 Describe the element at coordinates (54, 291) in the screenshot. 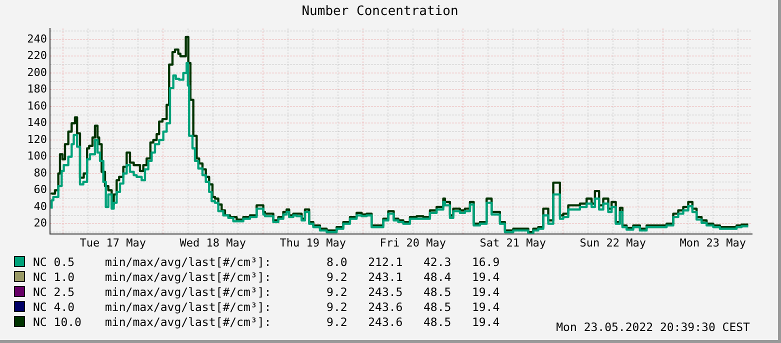

I see `legend-label: NC 2.5` at that location.